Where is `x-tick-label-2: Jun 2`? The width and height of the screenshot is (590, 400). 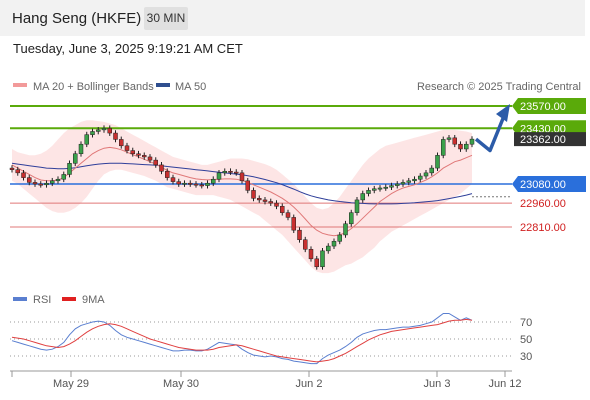
x-tick-label-2: Jun 2 is located at coordinates (309, 384).